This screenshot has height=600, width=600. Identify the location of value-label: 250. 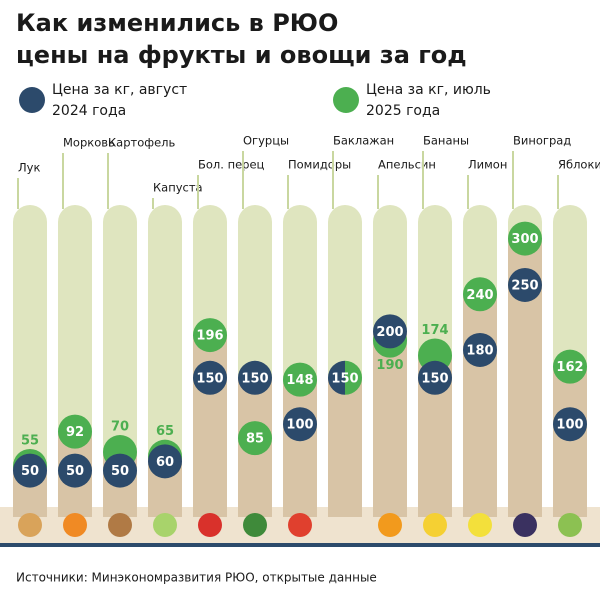
(524, 285).